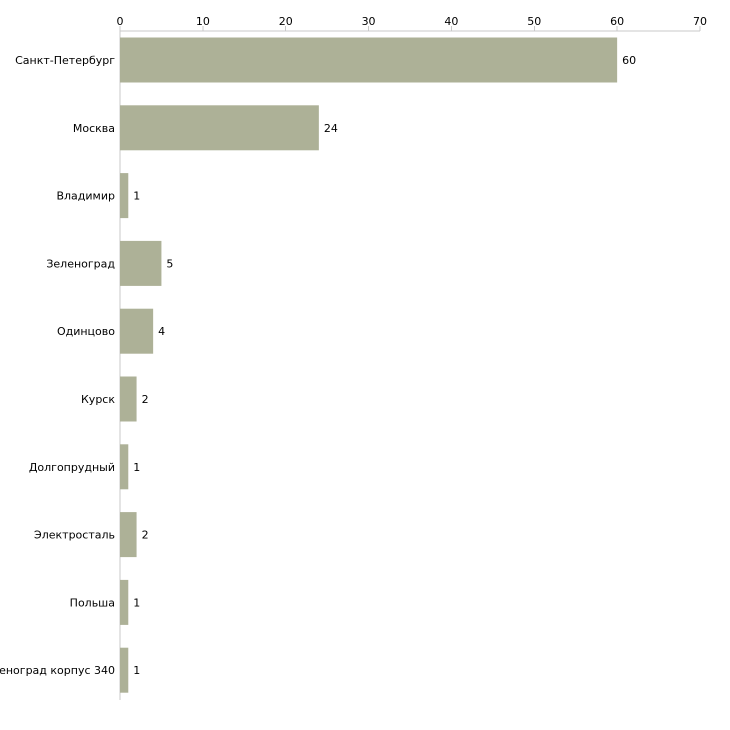 The height and width of the screenshot is (730, 730). I want to click on bar-value-label: 60, so click(629, 60).